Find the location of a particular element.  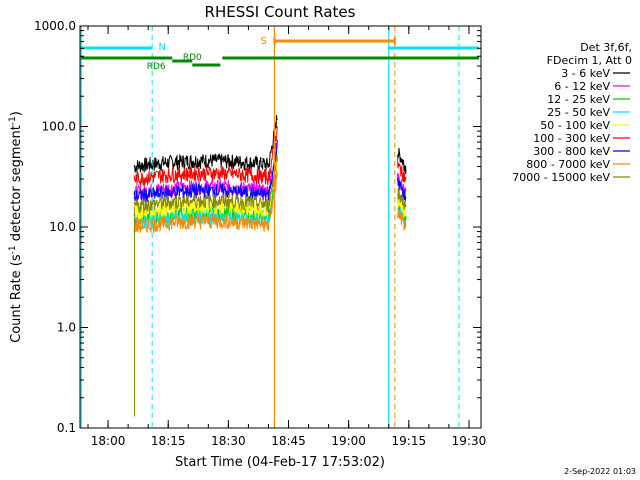

legend-entry-label: 800 - 7000 keV is located at coordinates (568, 164).